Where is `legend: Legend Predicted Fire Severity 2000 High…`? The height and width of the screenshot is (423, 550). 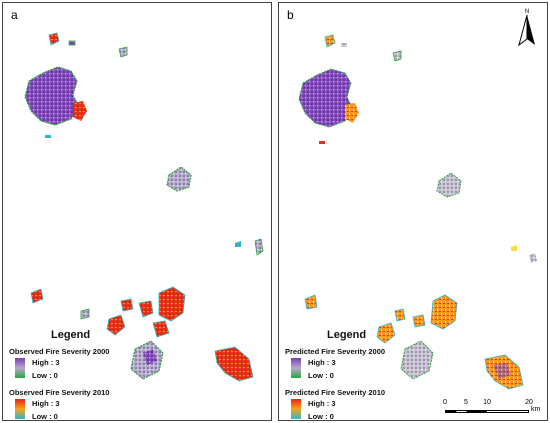
legend: Legend Predicted Fire Severity 2000 High… is located at coordinates (360, 375).